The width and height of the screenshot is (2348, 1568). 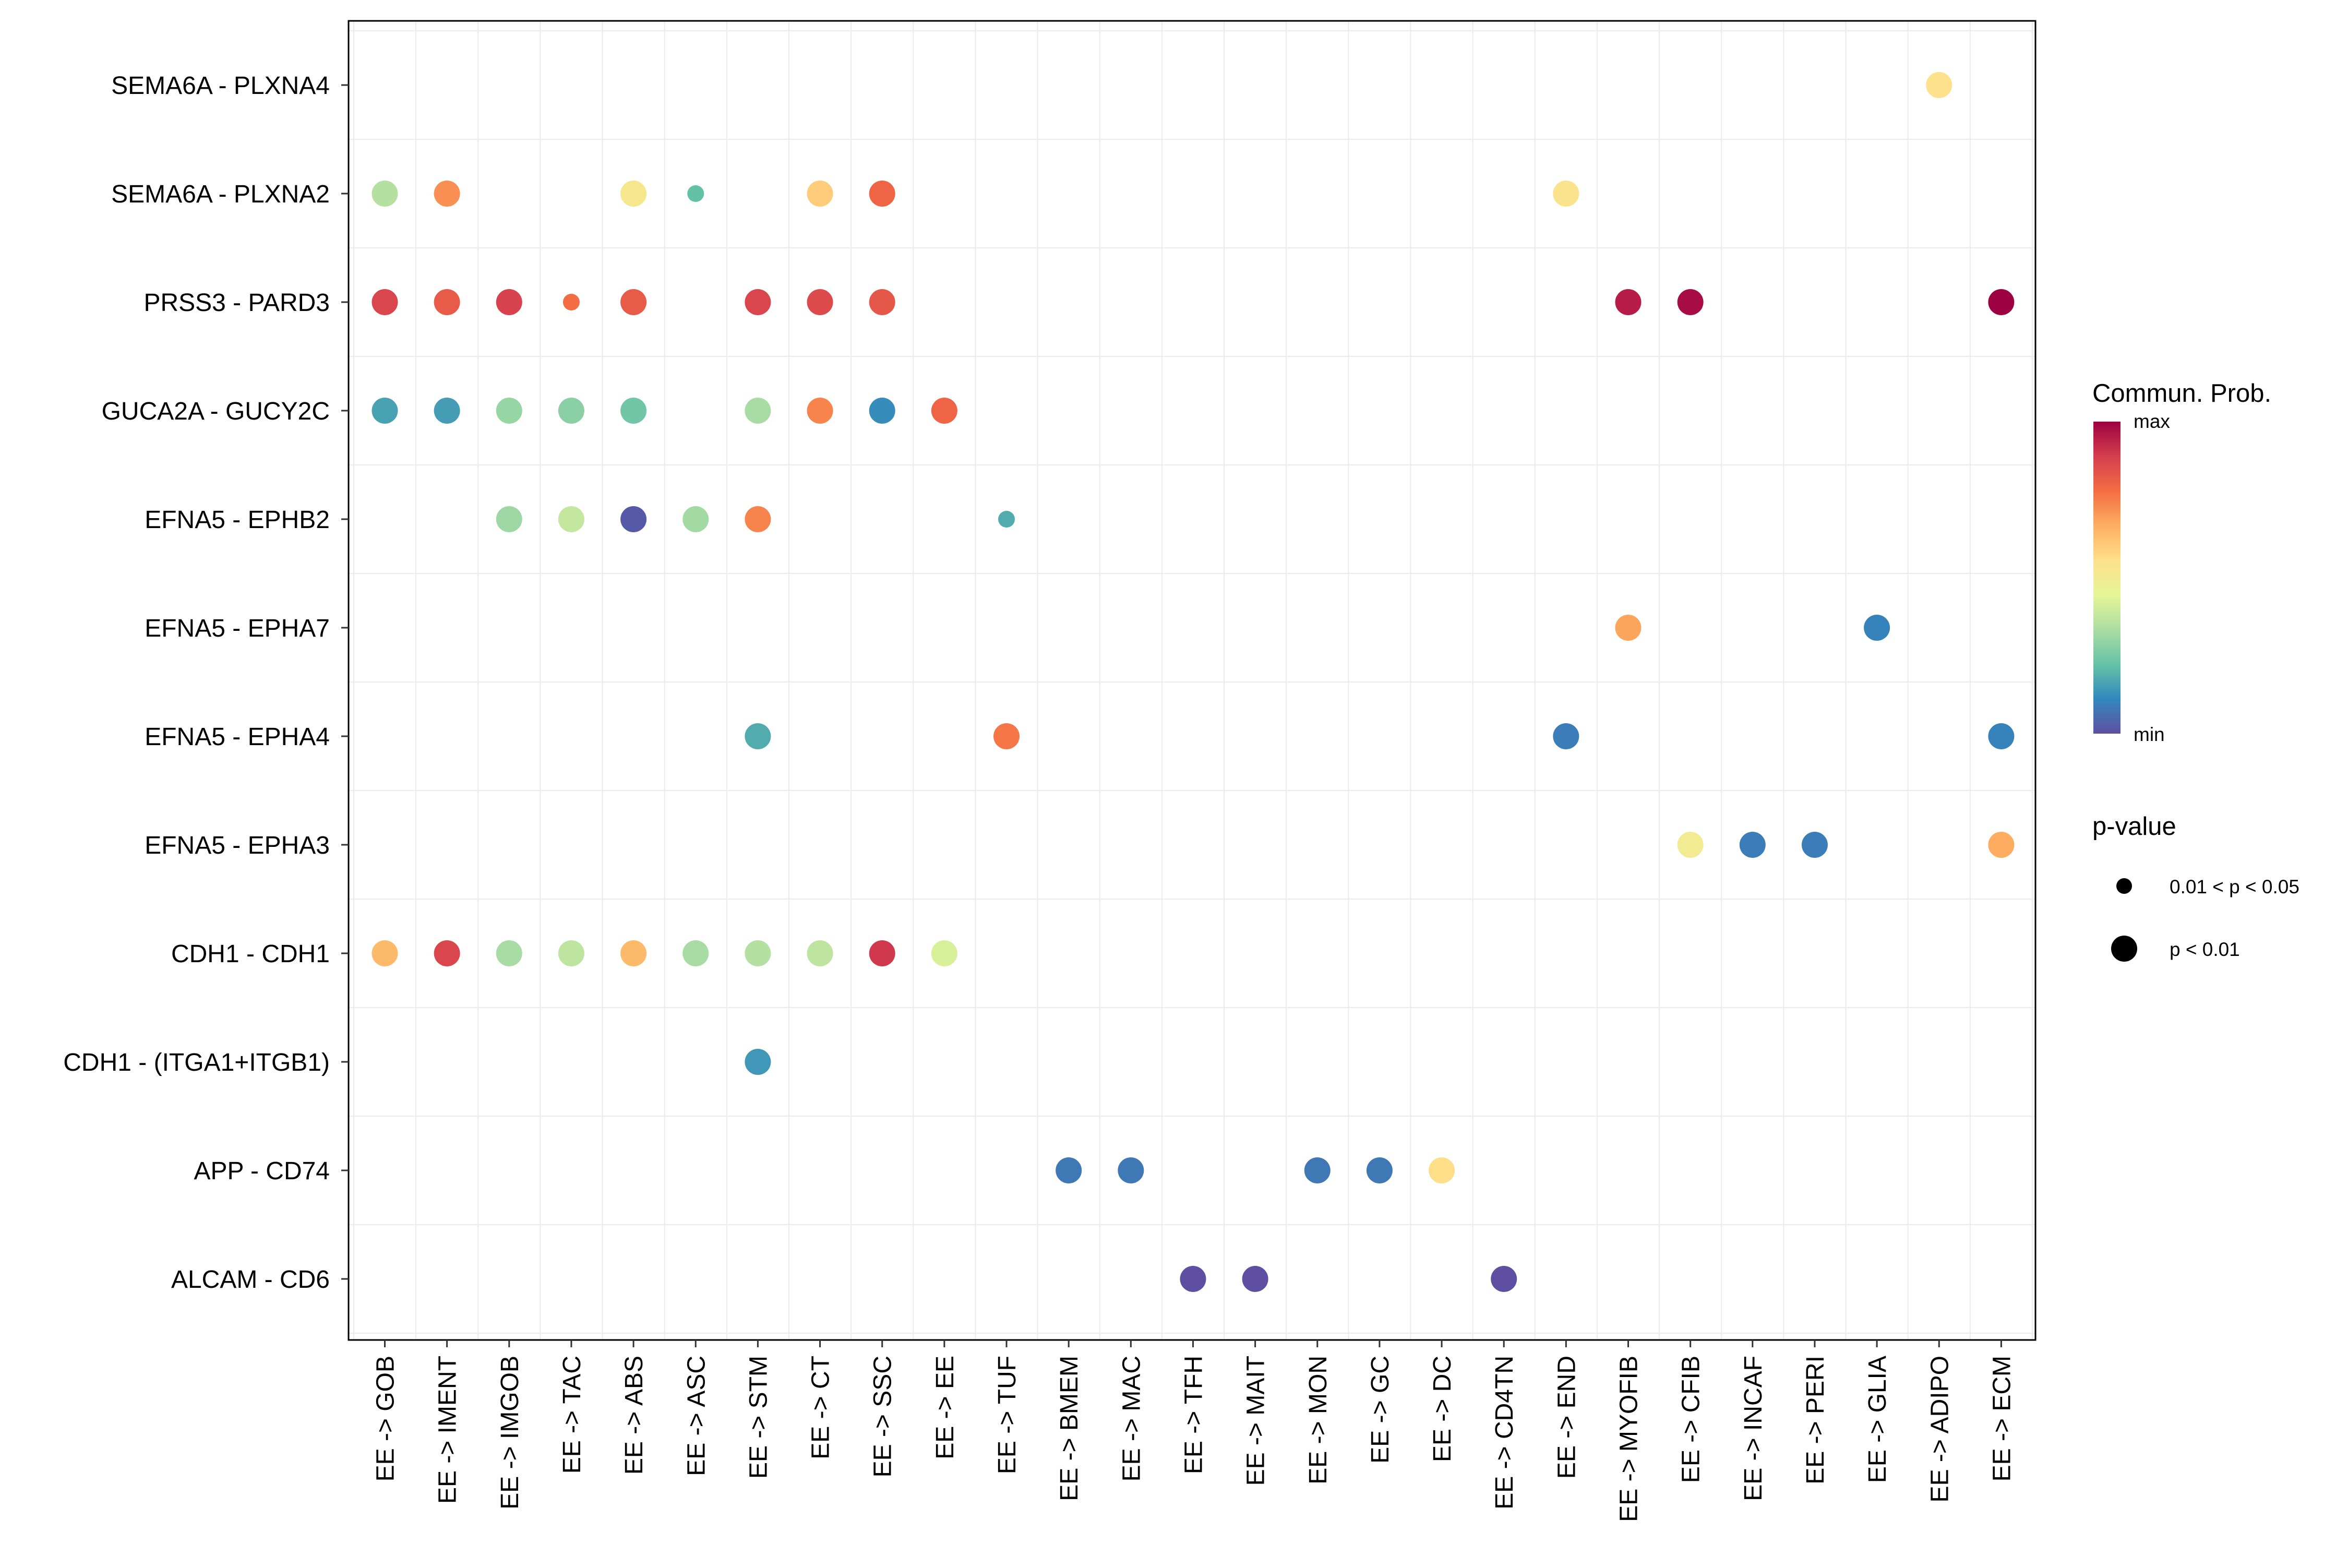 I want to click on y-tick-label: EFNA5 - EPHA7, so click(x=237, y=628).